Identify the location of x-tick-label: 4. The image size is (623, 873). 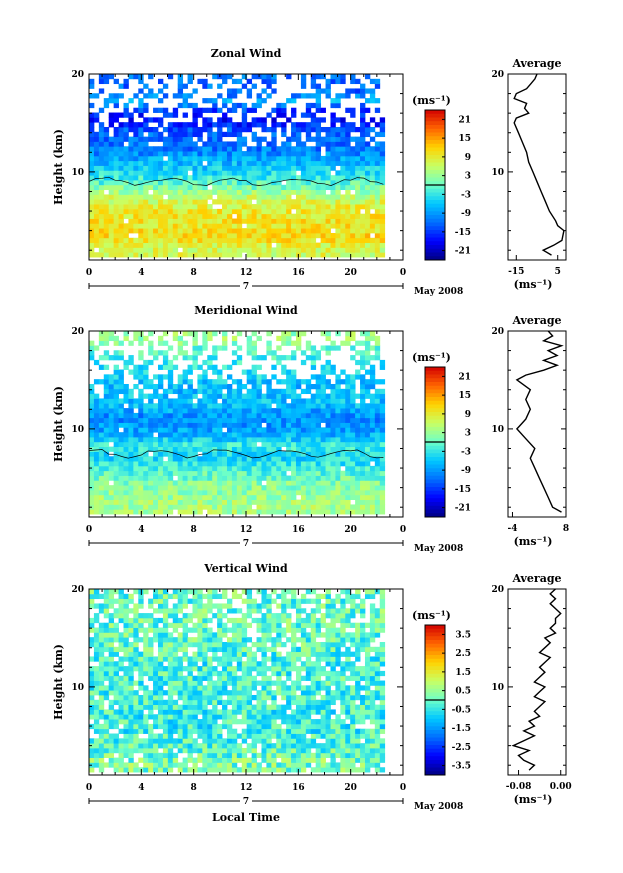
(141, 273).